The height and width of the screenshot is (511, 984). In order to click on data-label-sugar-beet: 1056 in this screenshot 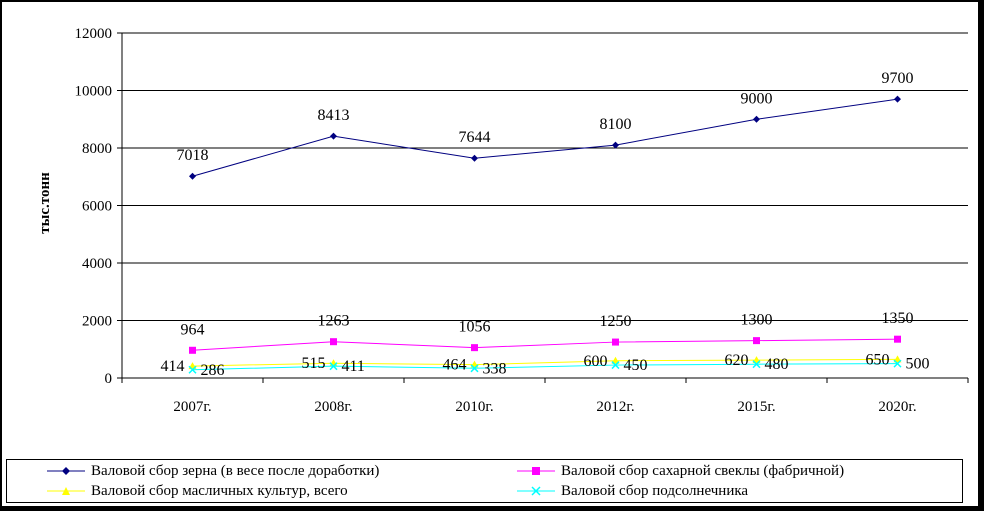, I will do `click(475, 327)`.